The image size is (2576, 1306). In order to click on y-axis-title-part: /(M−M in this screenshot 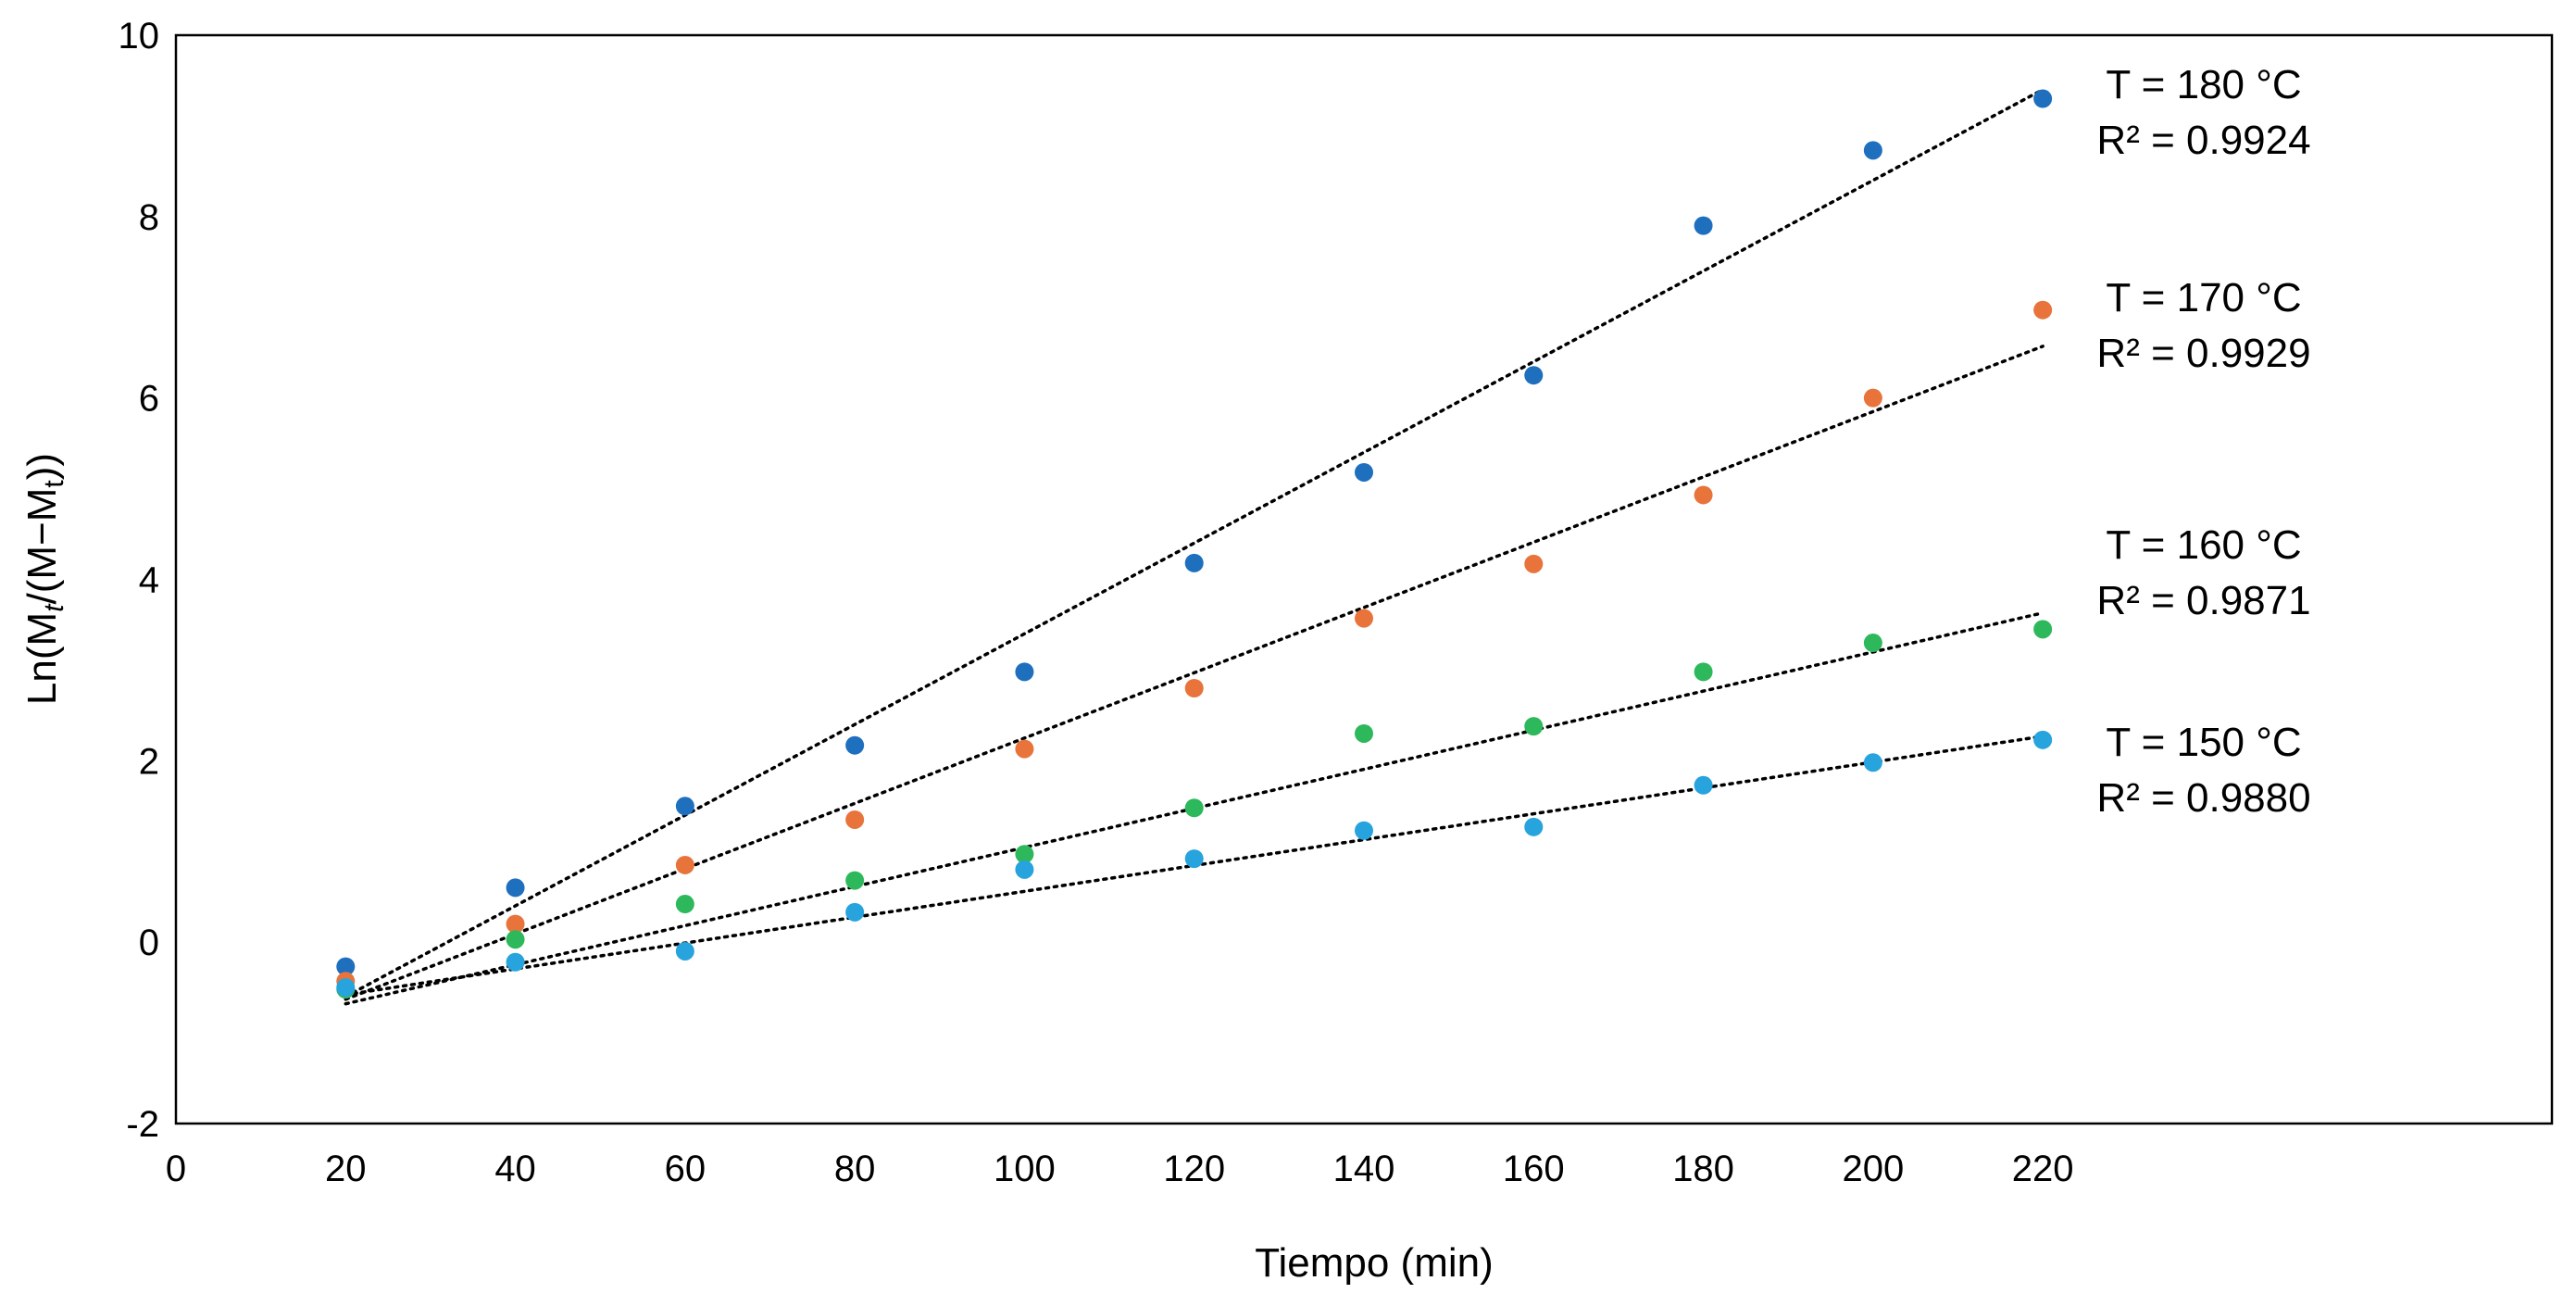, I will do `click(42, 546)`.